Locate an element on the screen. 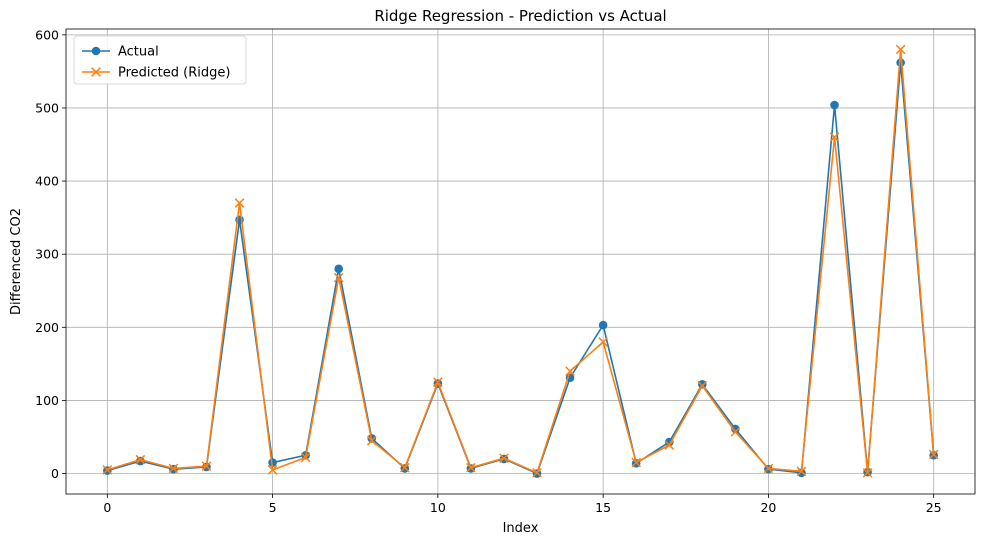 The width and height of the screenshot is (1005, 547). legend: Actual Predicted (Ridge) is located at coordinates (160, 60).